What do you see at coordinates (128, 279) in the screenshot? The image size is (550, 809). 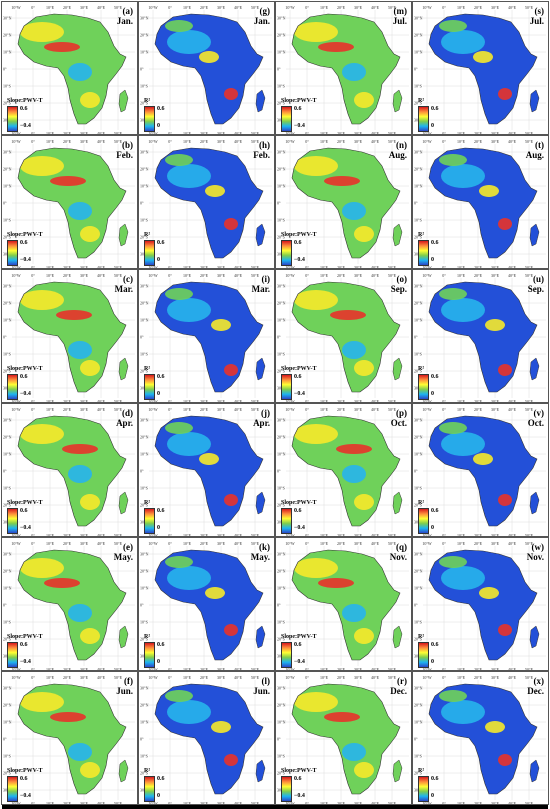 I see `panel-id: (c)` at bounding box center [128, 279].